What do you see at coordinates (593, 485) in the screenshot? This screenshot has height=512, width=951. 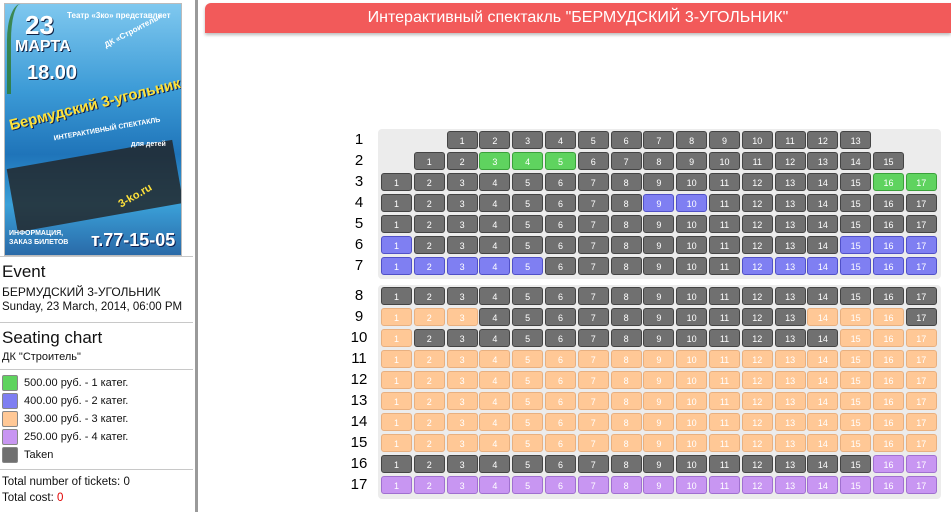 I see `seat: 7` at bounding box center [593, 485].